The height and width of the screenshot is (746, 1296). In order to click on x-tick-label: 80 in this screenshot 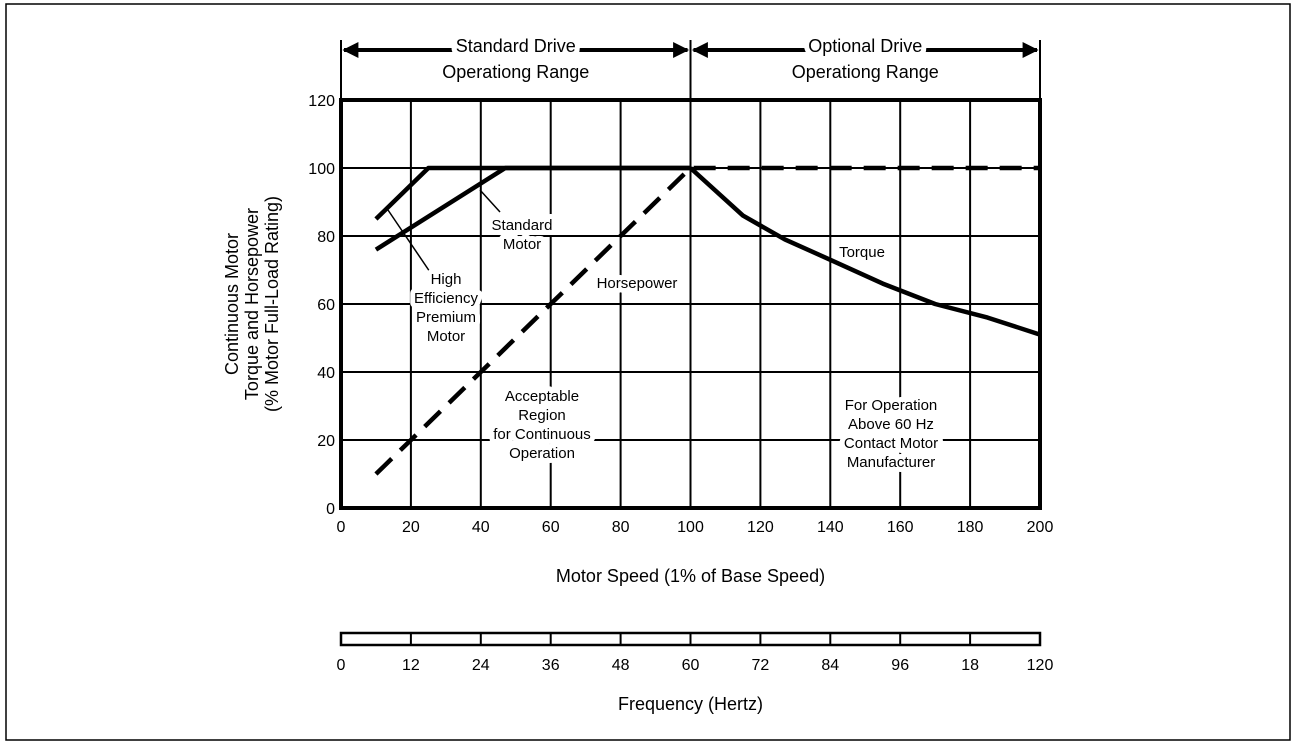, I will do `click(621, 527)`.